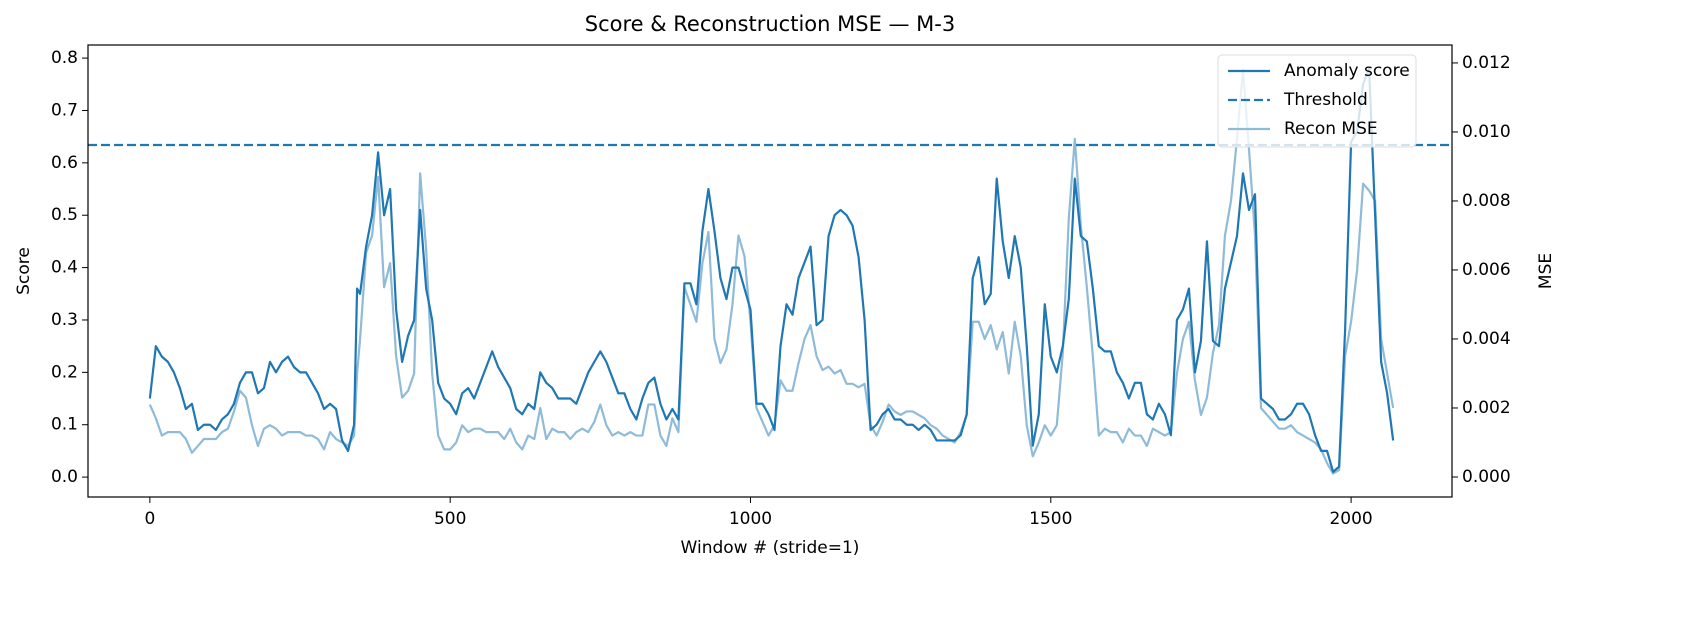 The height and width of the screenshot is (626, 1708). What do you see at coordinates (64, 477) in the screenshot?
I see `y-tick-label: 0.0` at bounding box center [64, 477].